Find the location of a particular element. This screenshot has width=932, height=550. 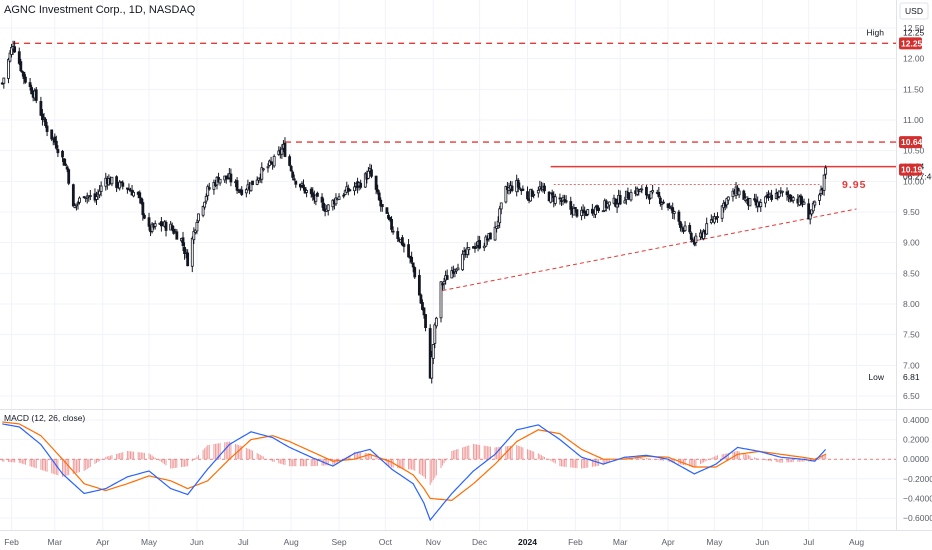

price-tick-label: 7.50 is located at coordinates (911, 335).